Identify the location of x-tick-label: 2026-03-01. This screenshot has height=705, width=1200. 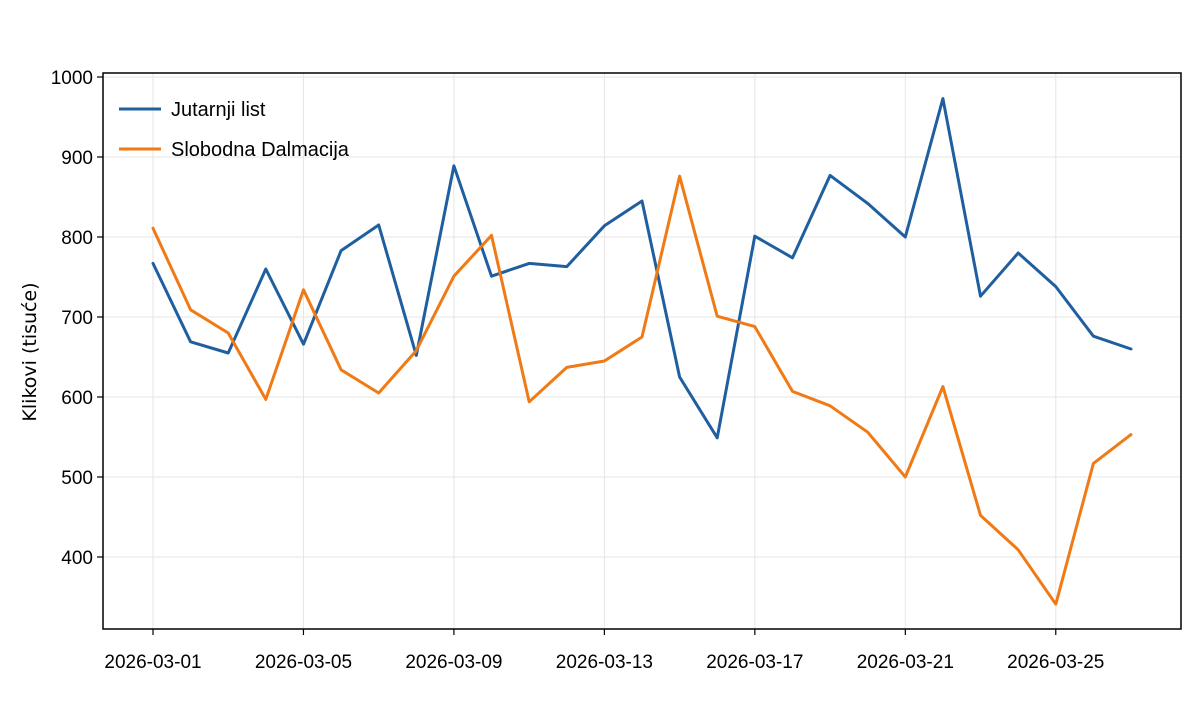
(152, 662).